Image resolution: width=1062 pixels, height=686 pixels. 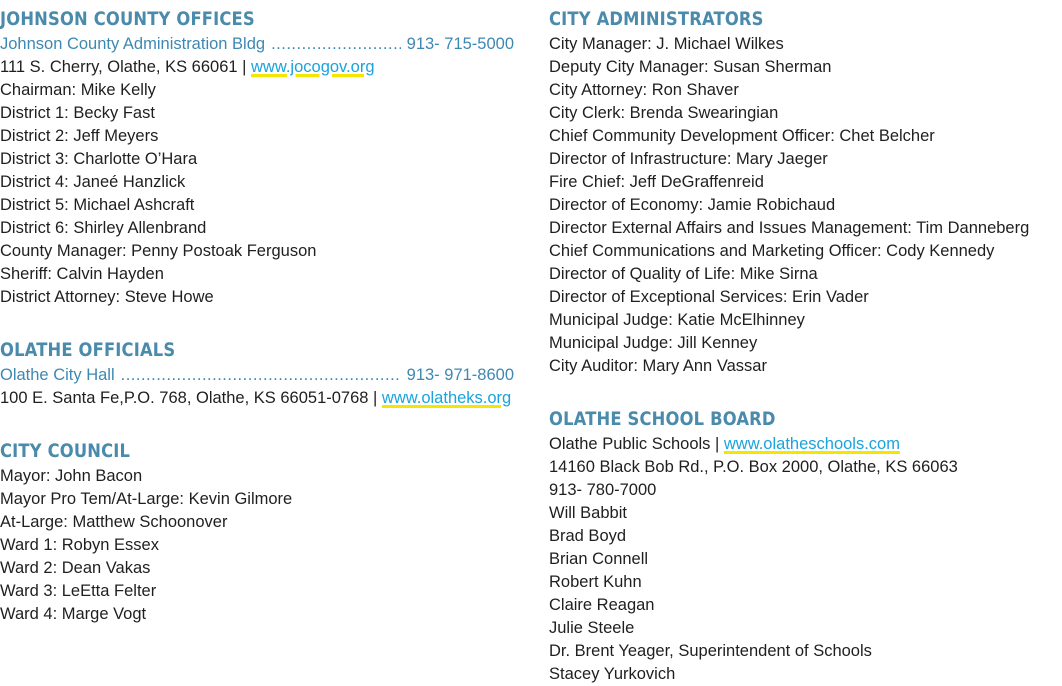 I want to click on list-item: District 5: Michael Ashcraft, so click(x=97, y=205).